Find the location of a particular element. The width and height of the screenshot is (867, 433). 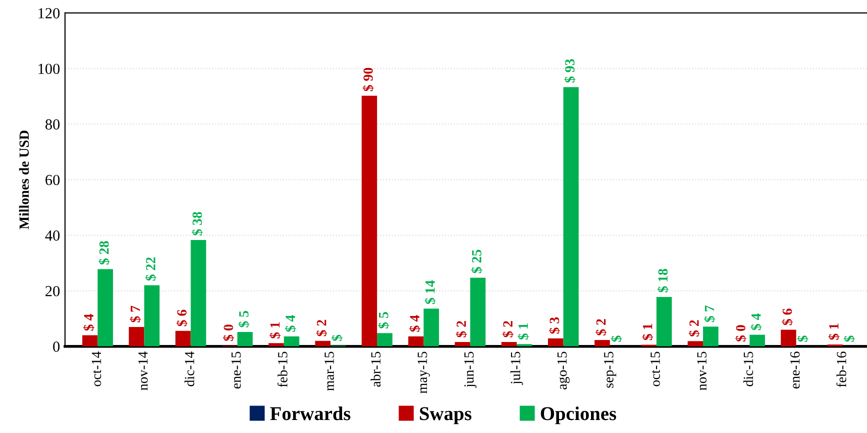

x-tick-label: abr-15 is located at coordinates (375, 369).